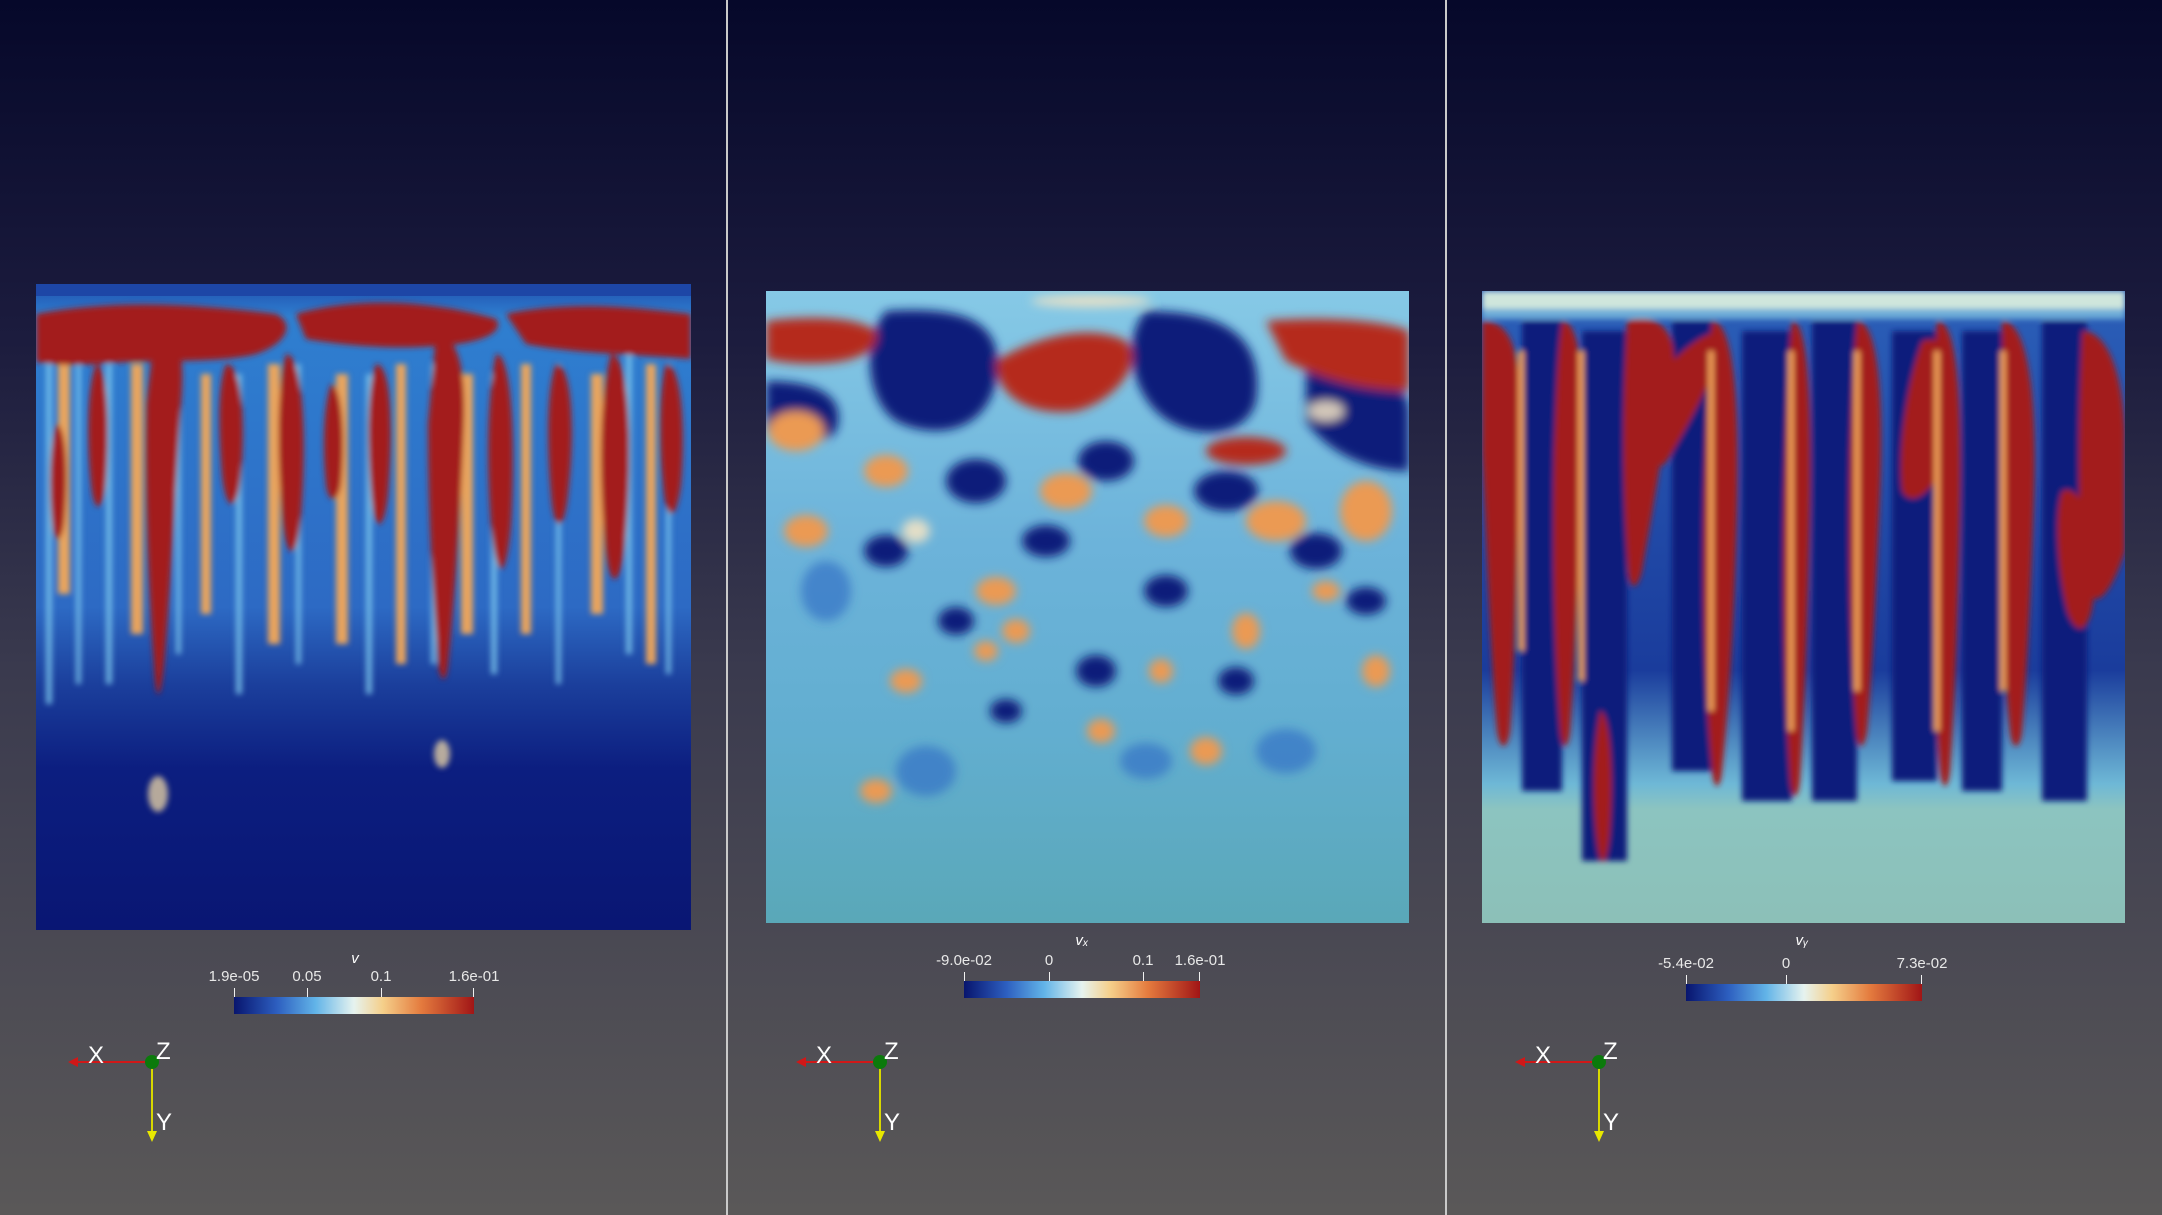  I want to click on colorbar-tick-label: -9.0e-02, so click(964, 960).